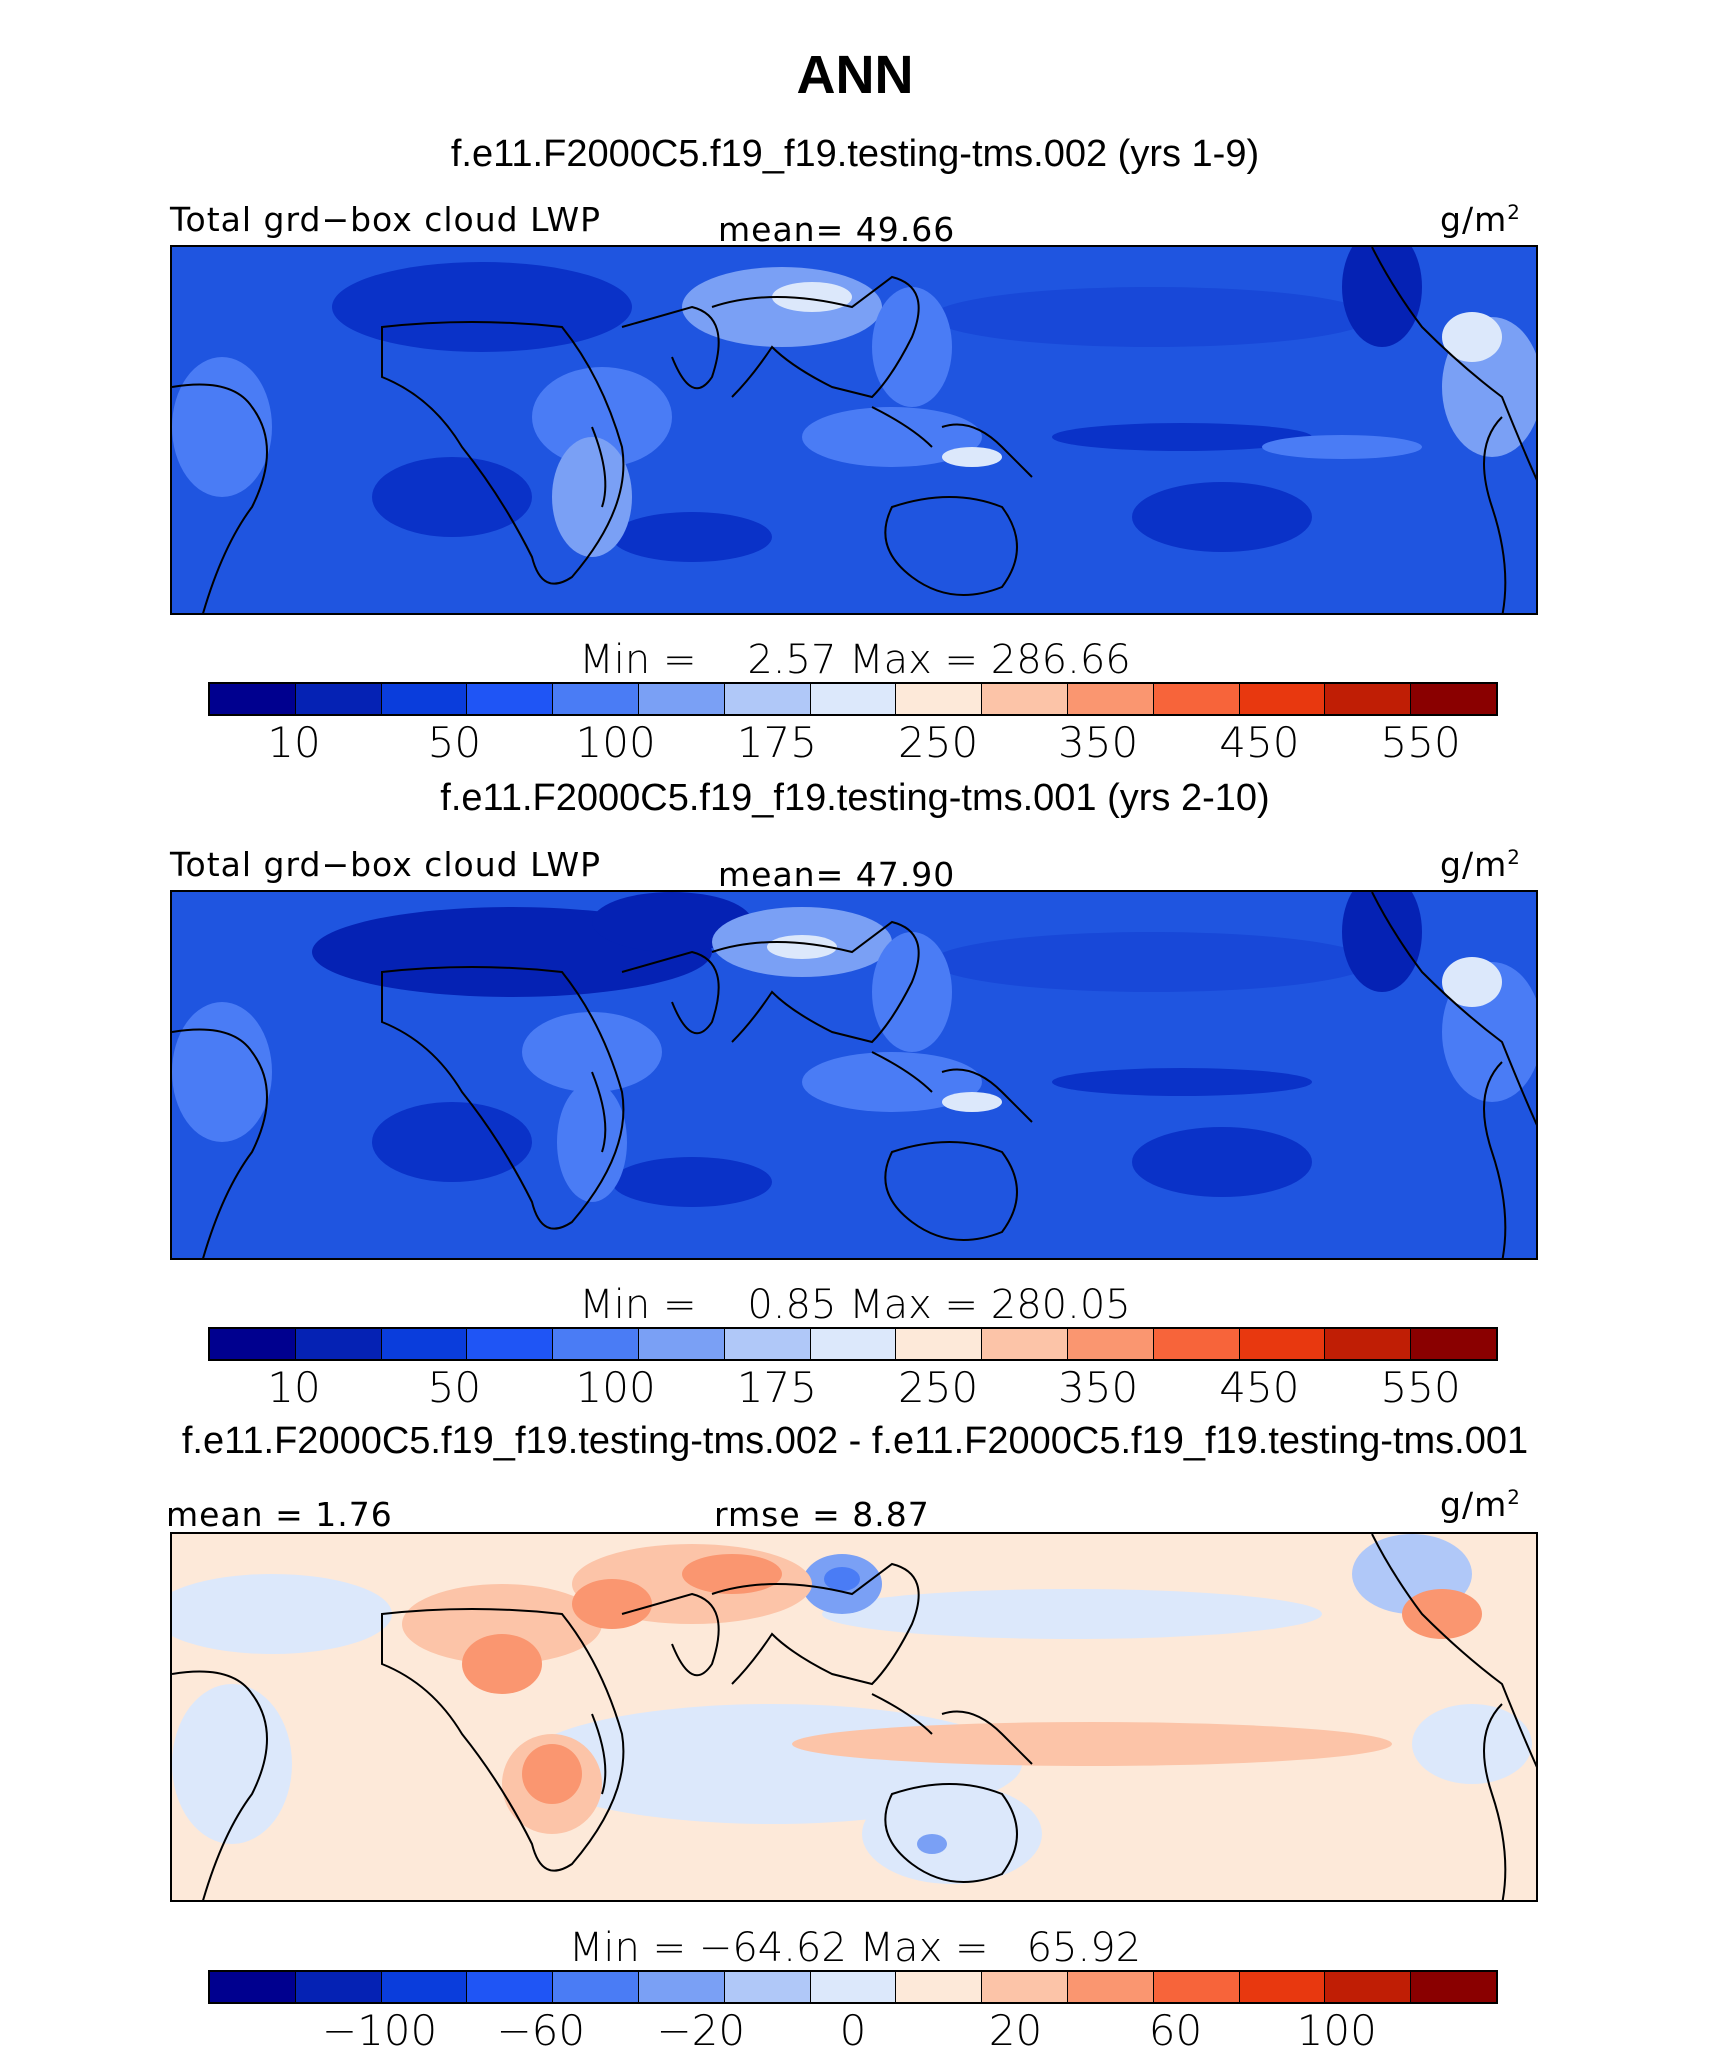 This screenshot has width=1710, height=2067. What do you see at coordinates (855, 1948) in the screenshot?
I see `panel3-minmax: Min = −64.62 Max = 65.92` at bounding box center [855, 1948].